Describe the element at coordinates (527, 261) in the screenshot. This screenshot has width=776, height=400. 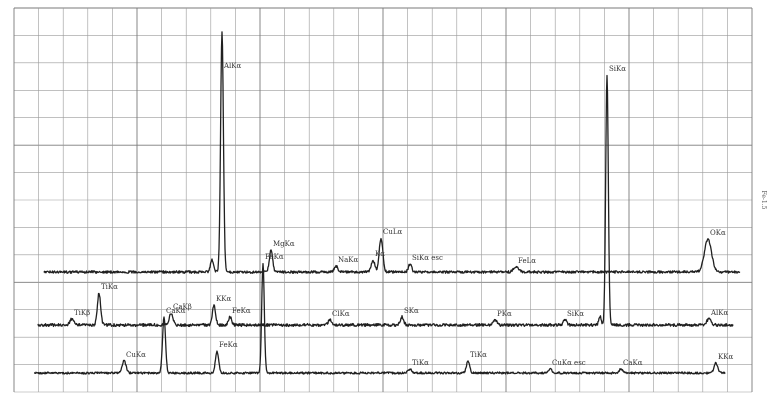
I see `peak-label: FeLα` at that location.